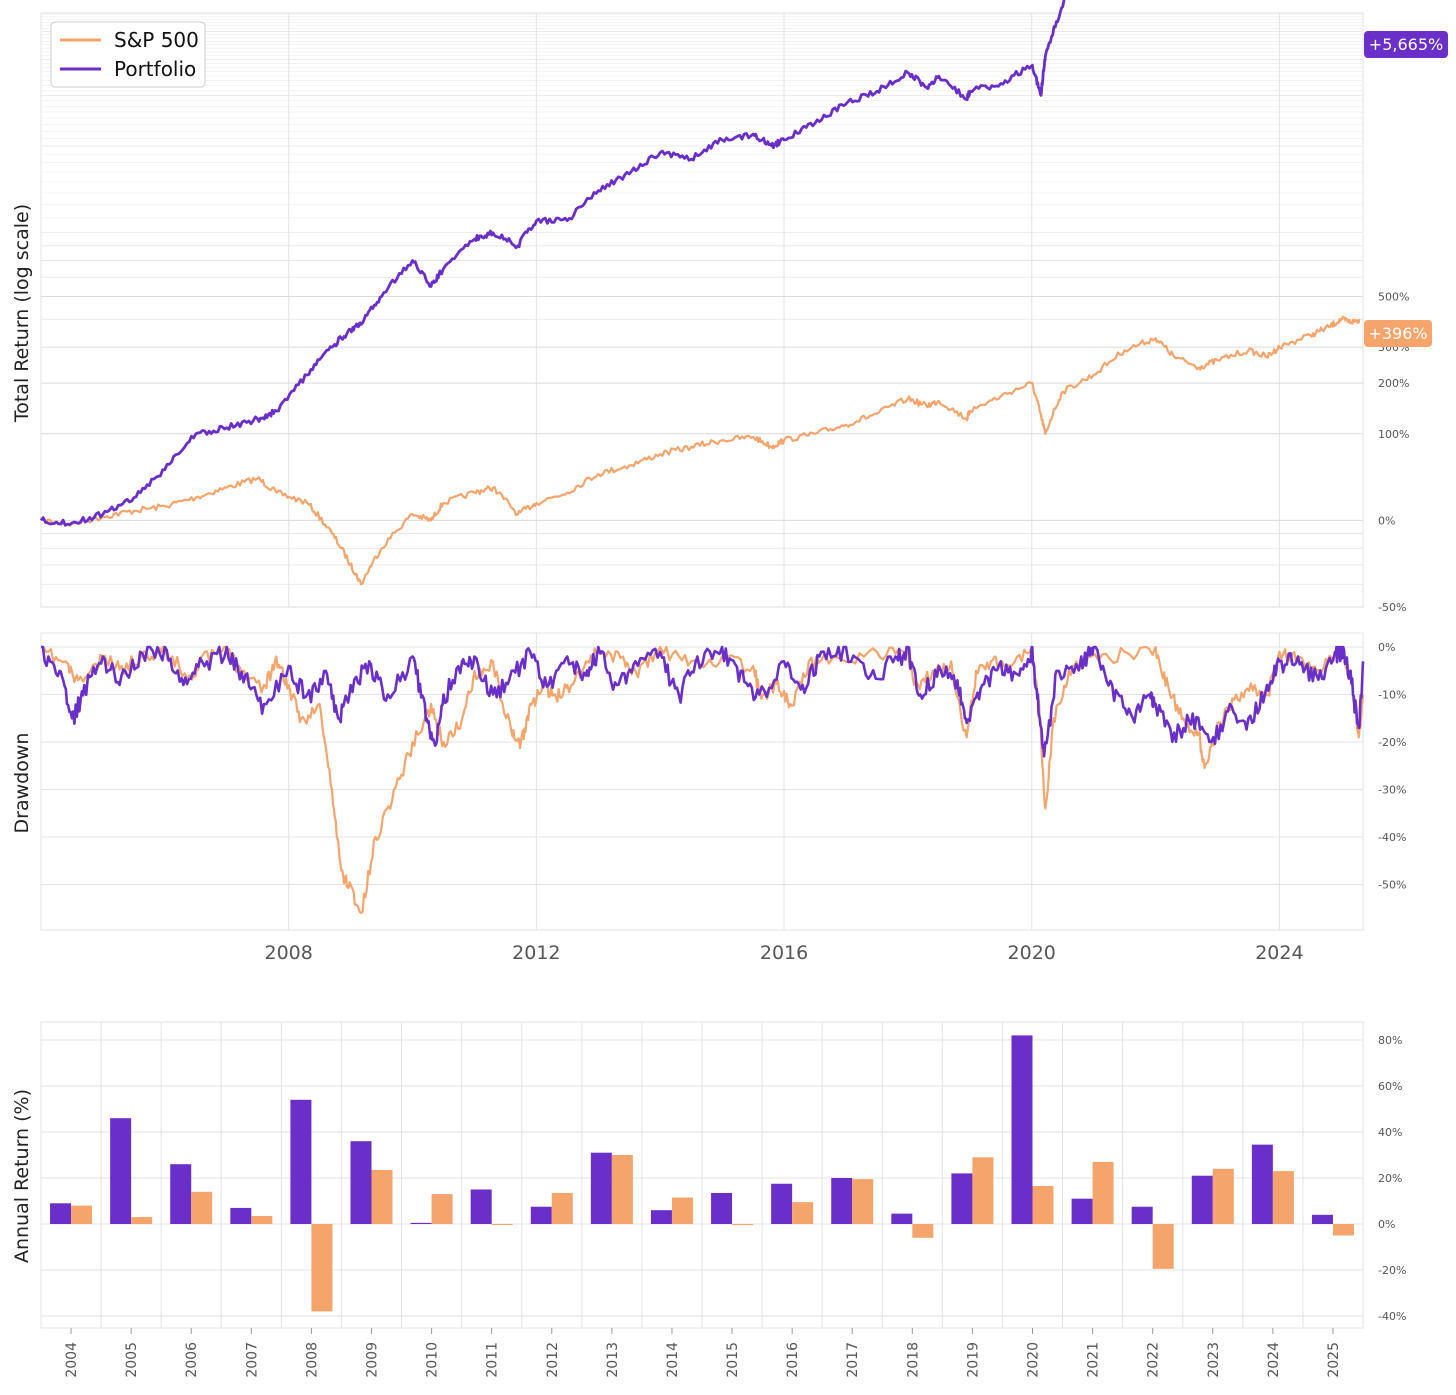 Image resolution: width=1456 pixels, height=1395 pixels. I want to click on portfolio-bar-2022, so click(1142, 1215).